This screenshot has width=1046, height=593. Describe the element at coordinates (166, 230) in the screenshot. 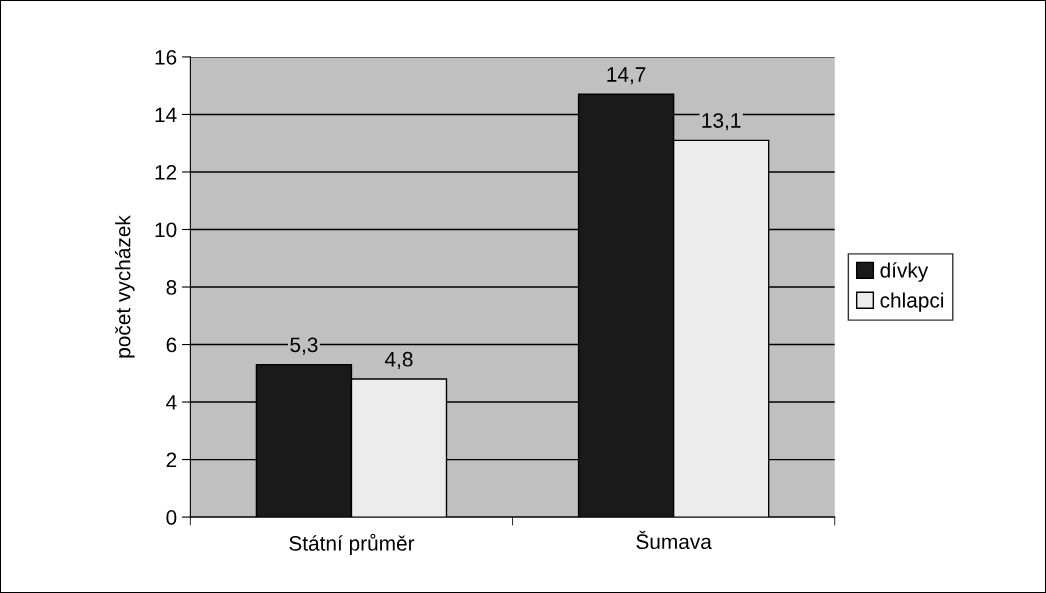

I see `y-tick-label: 10` at that location.